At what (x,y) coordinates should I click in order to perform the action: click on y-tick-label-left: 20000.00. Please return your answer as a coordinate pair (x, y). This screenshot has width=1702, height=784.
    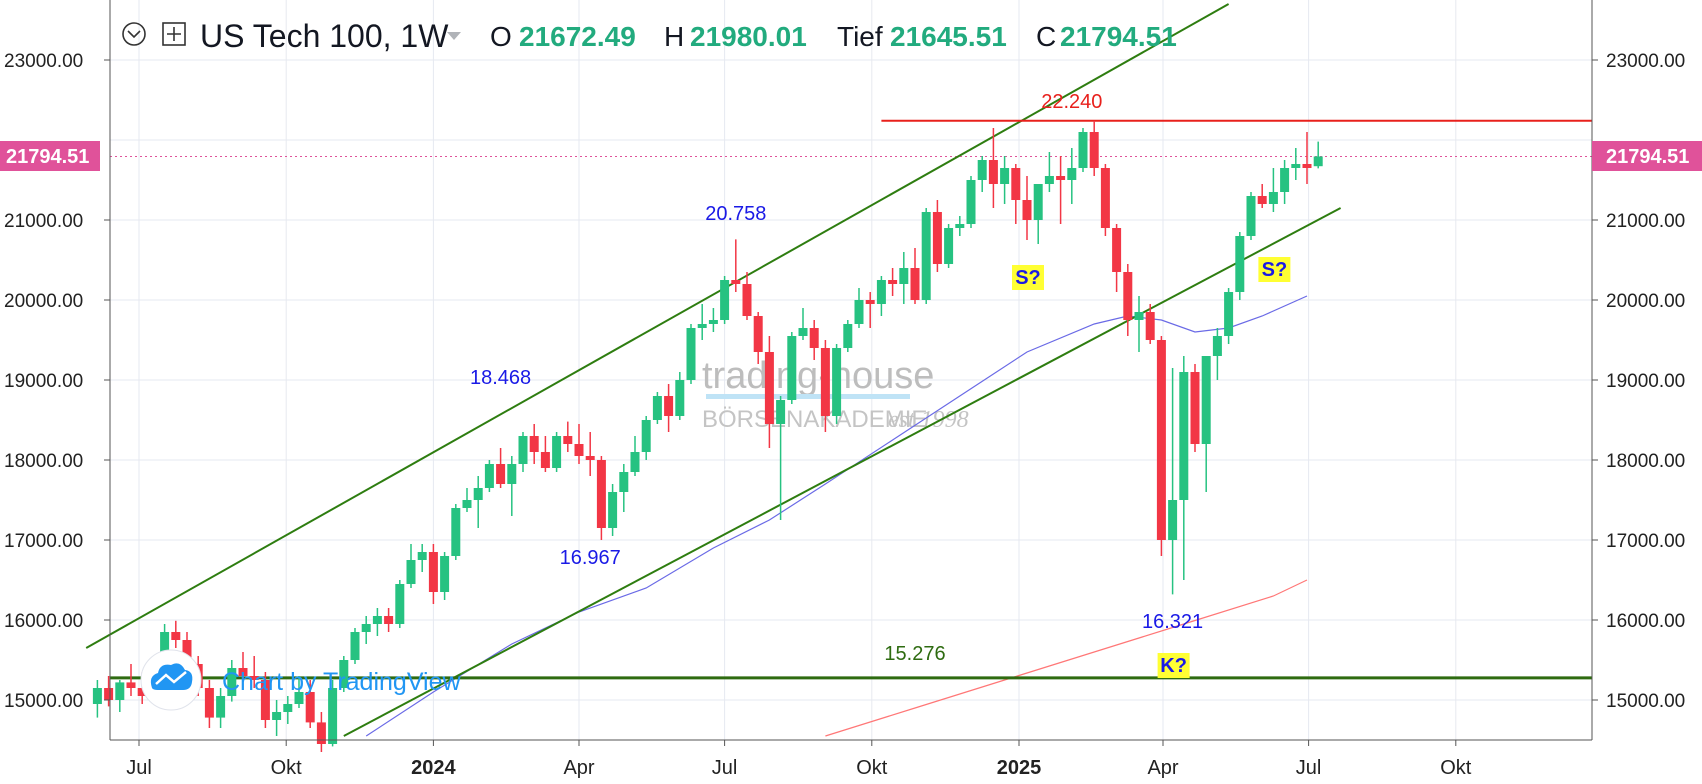
    Looking at the image, I should click on (43, 301).